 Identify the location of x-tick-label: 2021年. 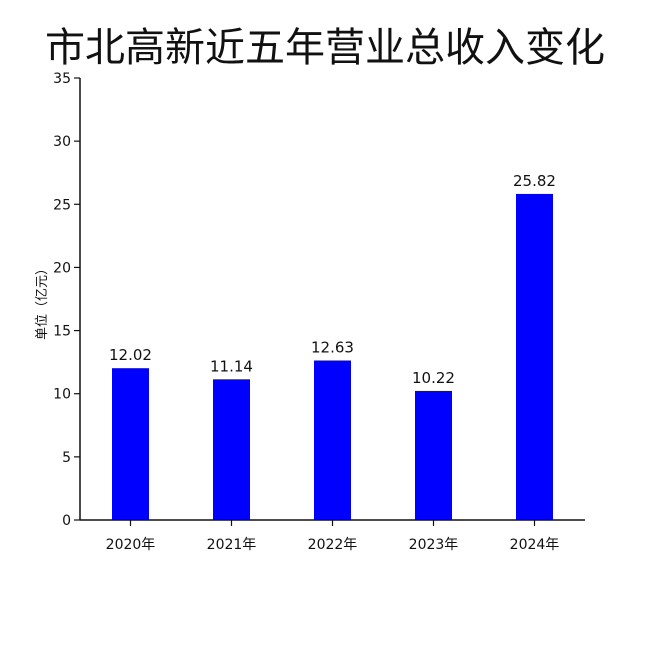
(232, 545).